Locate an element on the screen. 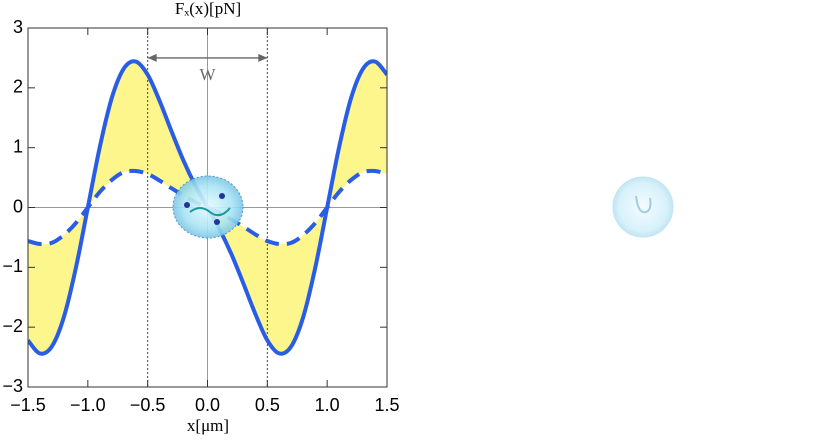 This screenshot has width=831, height=443. y-tick-label: −2 is located at coordinates (12, 326).